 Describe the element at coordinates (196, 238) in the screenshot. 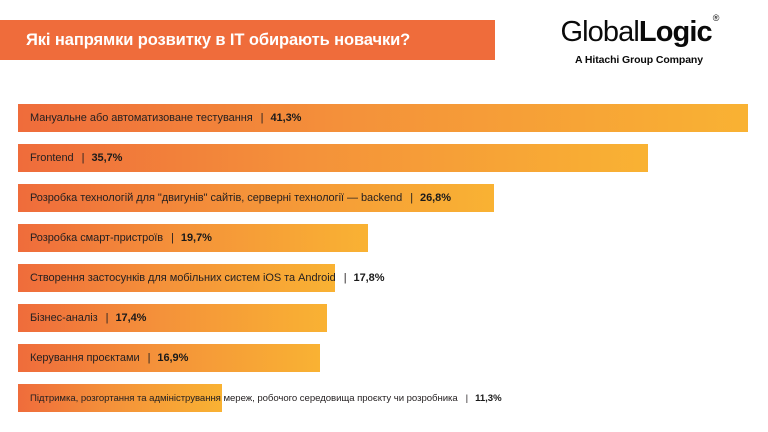

I see `bar-value-text: 19,7%` at that location.